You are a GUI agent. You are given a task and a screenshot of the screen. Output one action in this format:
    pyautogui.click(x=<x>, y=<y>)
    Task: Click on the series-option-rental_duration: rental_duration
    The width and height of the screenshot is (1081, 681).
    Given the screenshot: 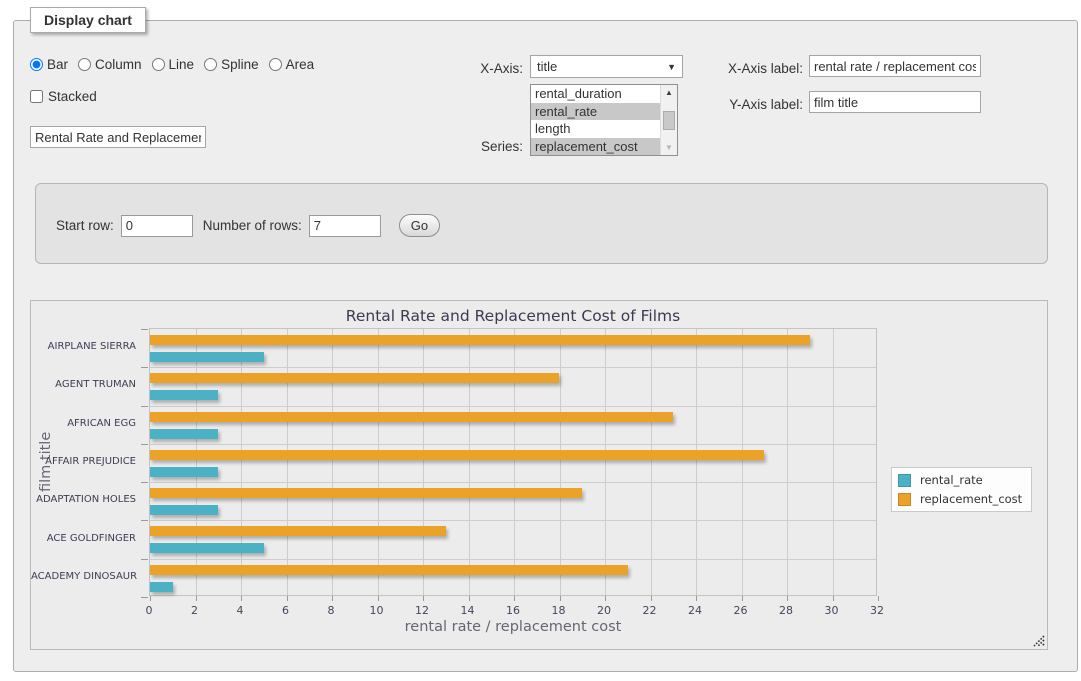 What is the action you would take?
    pyautogui.click(x=578, y=93)
    